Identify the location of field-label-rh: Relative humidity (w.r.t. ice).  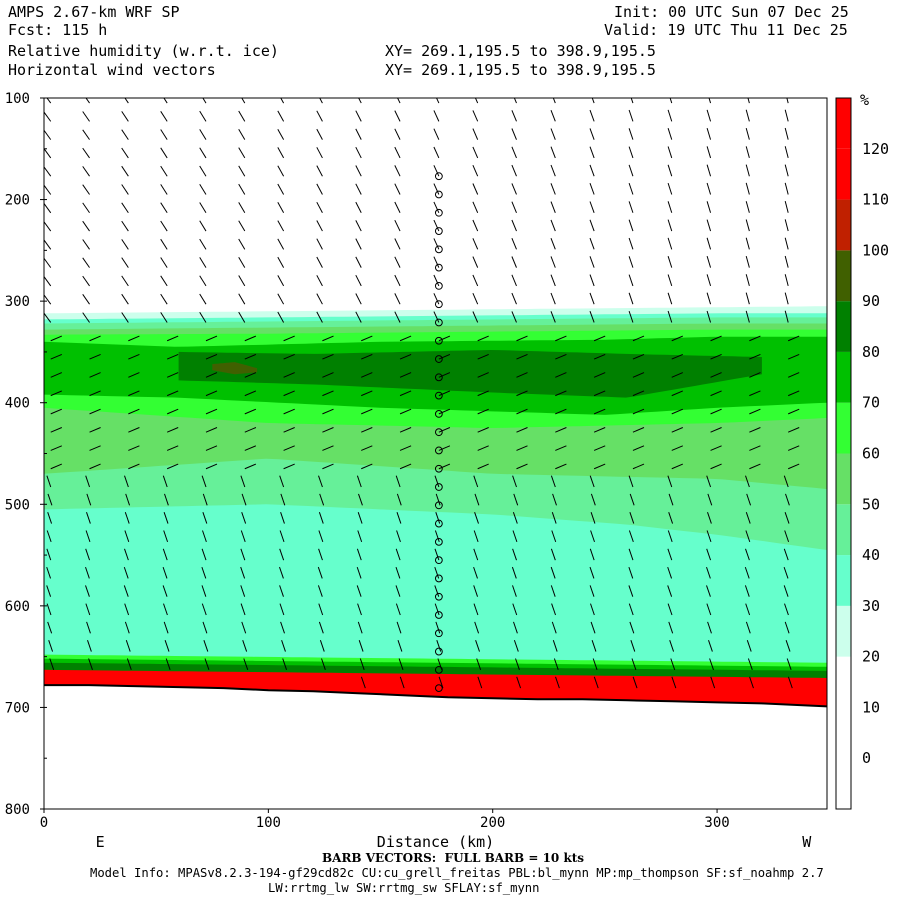
(143, 51).